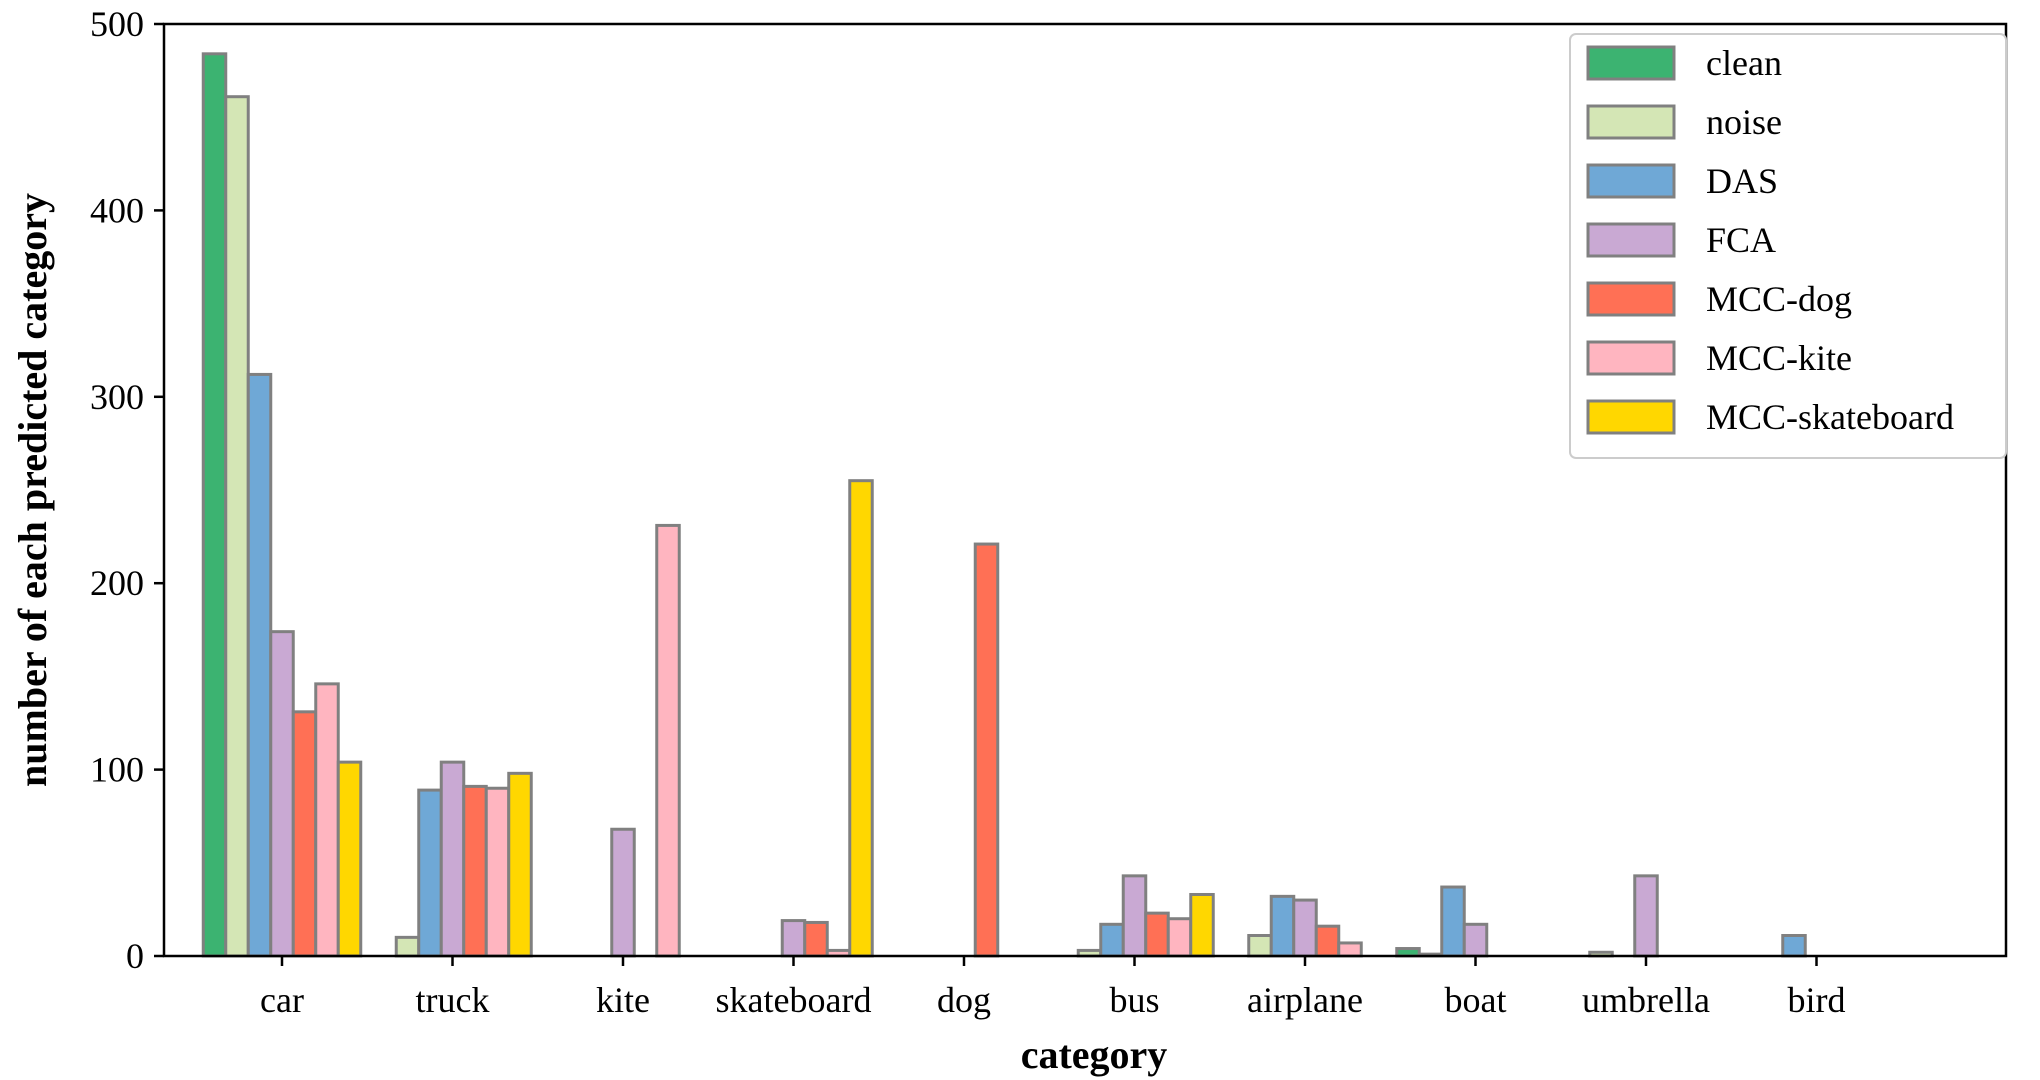  What do you see at coordinates (1282, 926) in the screenshot?
I see `bar-DAS-airplane` at bounding box center [1282, 926].